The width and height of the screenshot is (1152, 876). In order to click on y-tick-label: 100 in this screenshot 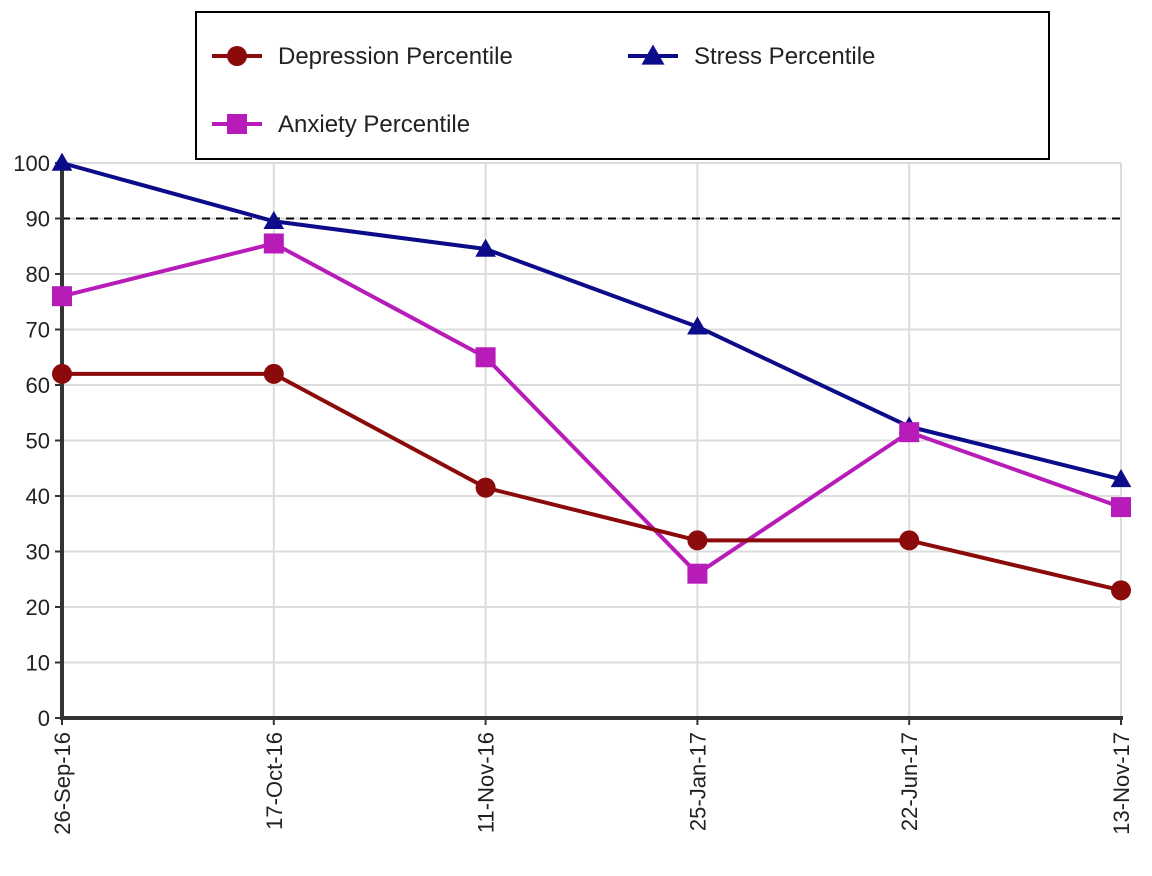, I will do `click(31, 163)`.